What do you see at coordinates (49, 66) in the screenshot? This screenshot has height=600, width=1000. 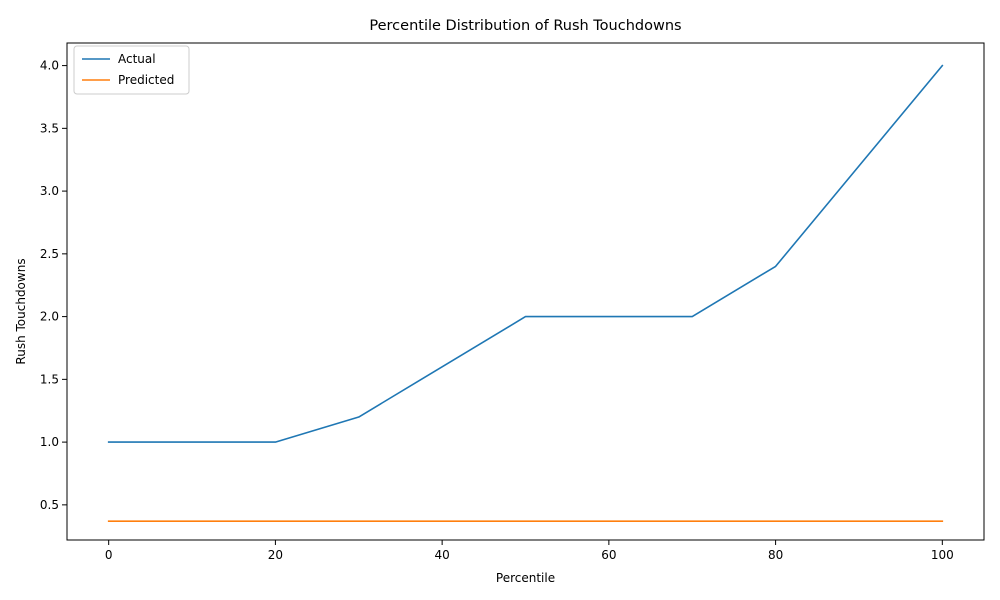 I see `y-tick-label: 4.0` at bounding box center [49, 66].